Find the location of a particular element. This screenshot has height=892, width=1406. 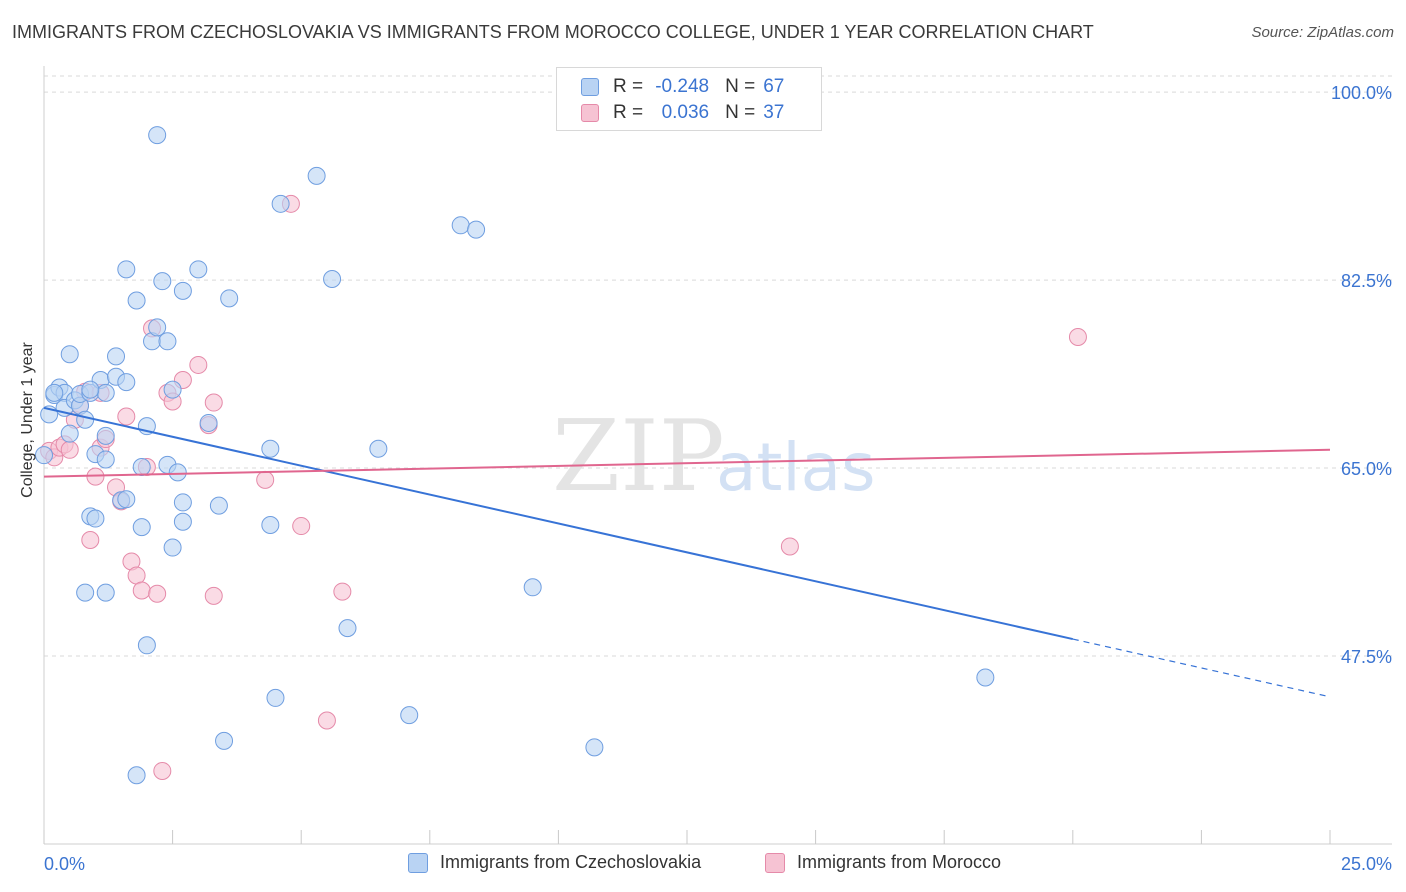

x-tick-label-min: 0.0% is located at coordinates (64, 864).